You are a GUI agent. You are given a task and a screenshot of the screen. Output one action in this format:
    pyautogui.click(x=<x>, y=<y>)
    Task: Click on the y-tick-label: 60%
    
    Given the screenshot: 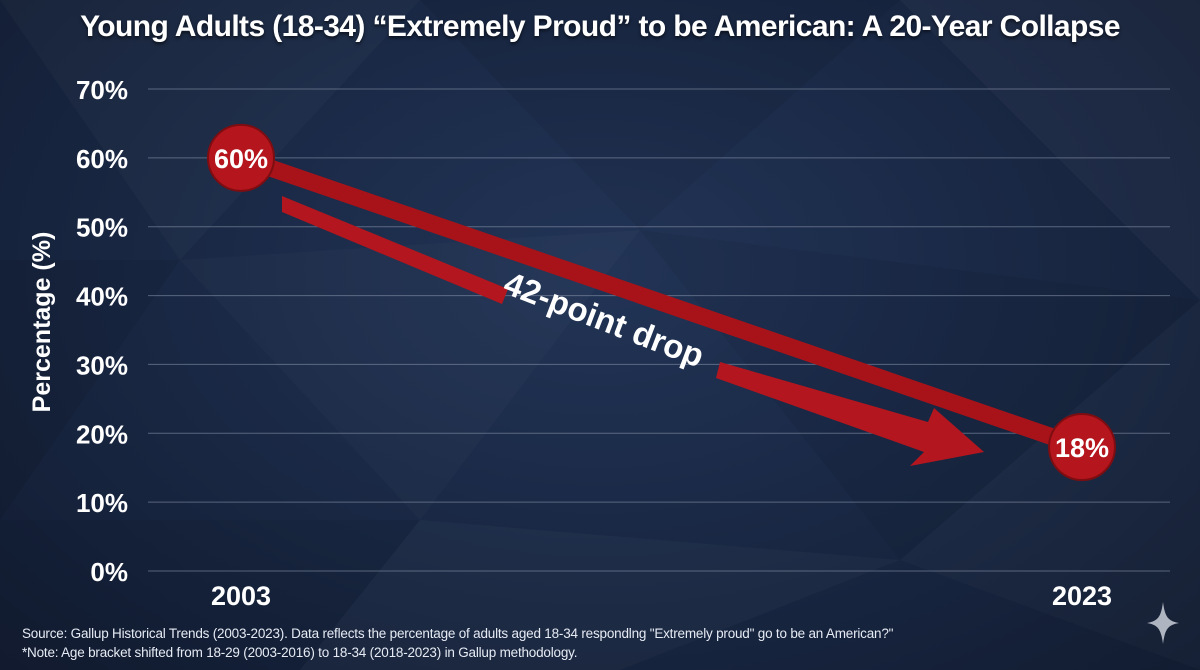 What is the action you would take?
    pyautogui.click(x=102, y=159)
    